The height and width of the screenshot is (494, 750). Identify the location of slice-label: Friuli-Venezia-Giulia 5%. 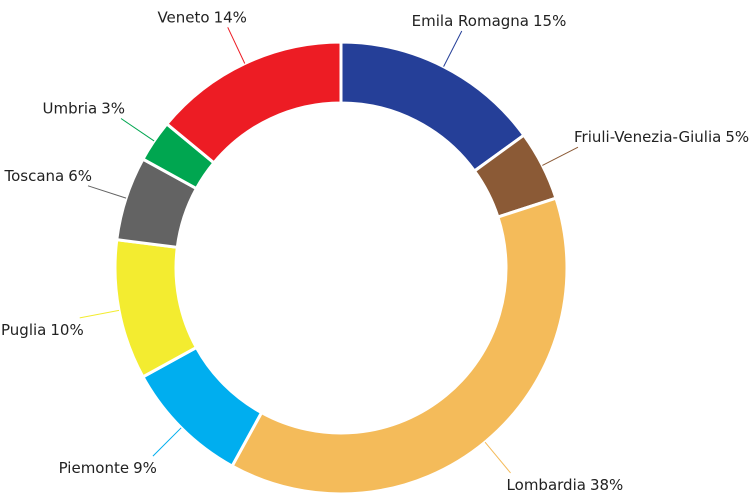
(661, 137).